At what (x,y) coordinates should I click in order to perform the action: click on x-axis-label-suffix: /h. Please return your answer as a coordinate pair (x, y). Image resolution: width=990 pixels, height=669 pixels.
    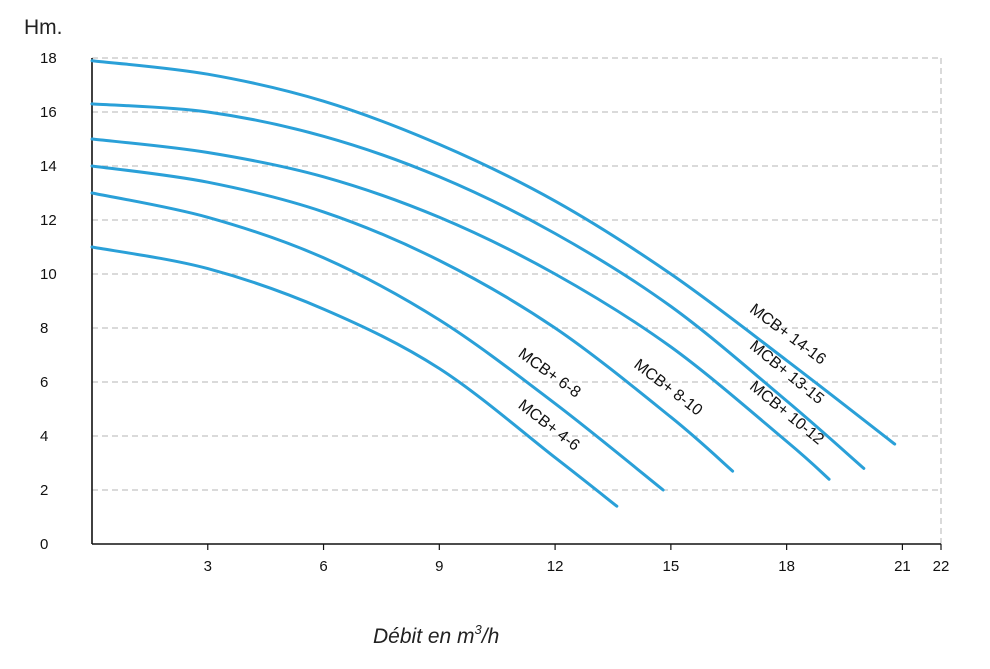
    Looking at the image, I should click on (490, 636).